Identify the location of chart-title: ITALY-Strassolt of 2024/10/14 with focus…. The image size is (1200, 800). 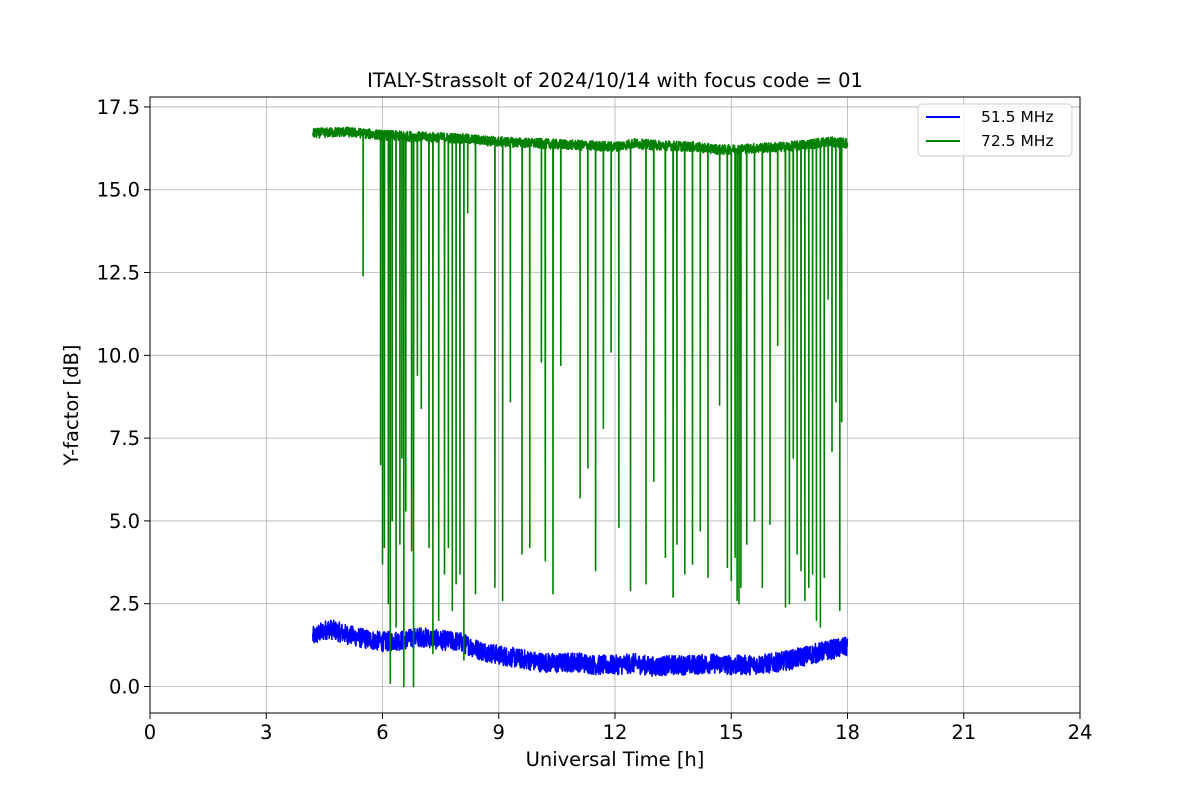
(615, 80).